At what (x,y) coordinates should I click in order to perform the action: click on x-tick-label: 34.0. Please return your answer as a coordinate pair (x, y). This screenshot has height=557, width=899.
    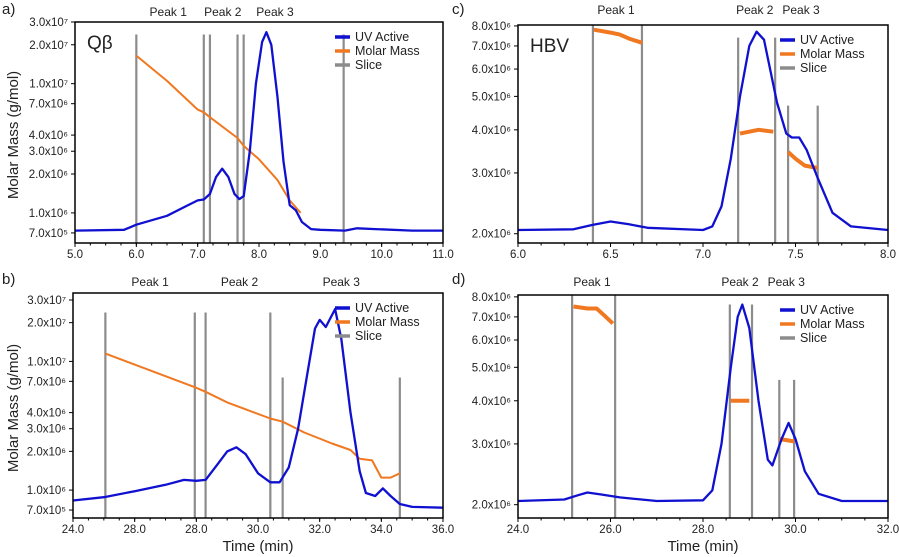
    Looking at the image, I should click on (381, 530).